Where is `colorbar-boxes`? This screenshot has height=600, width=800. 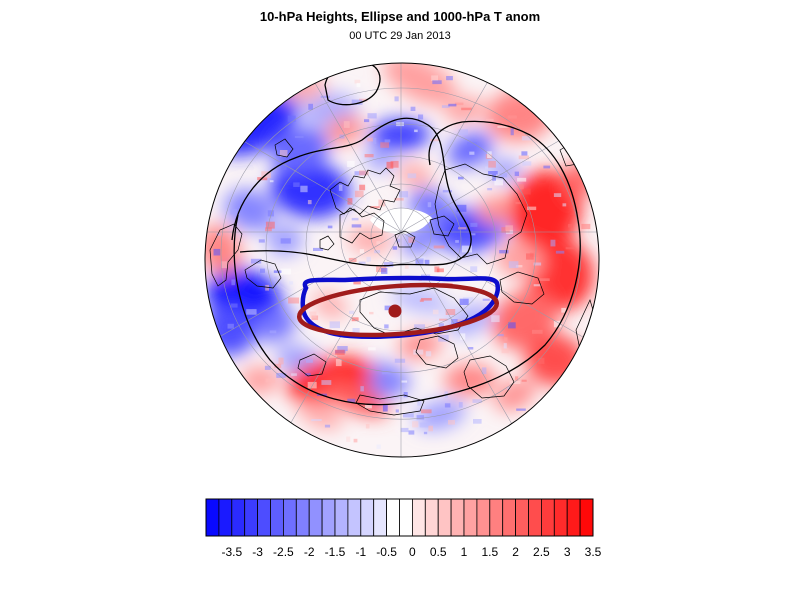 colorbar-boxes is located at coordinates (399, 517).